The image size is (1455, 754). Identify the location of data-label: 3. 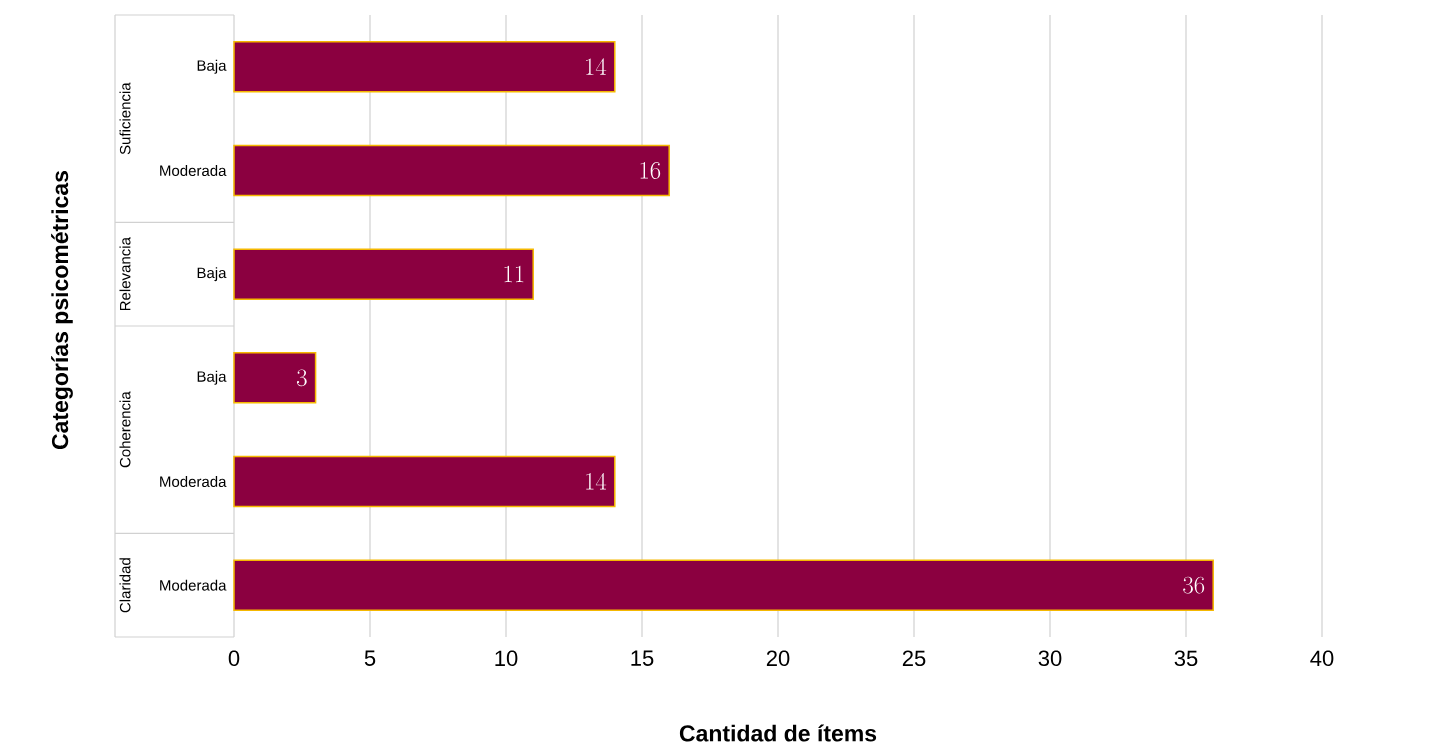
(301, 378).